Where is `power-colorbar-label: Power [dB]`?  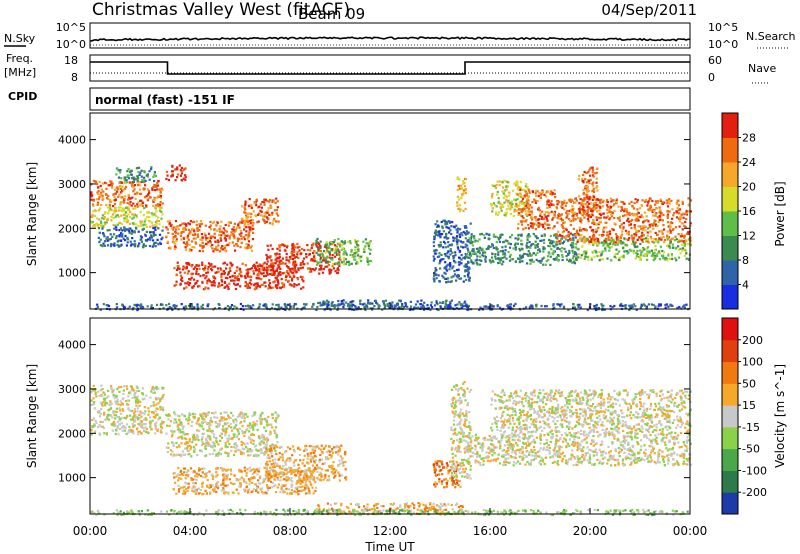 power-colorbar-label: Power [dB] is located at coordinates (780, 213).